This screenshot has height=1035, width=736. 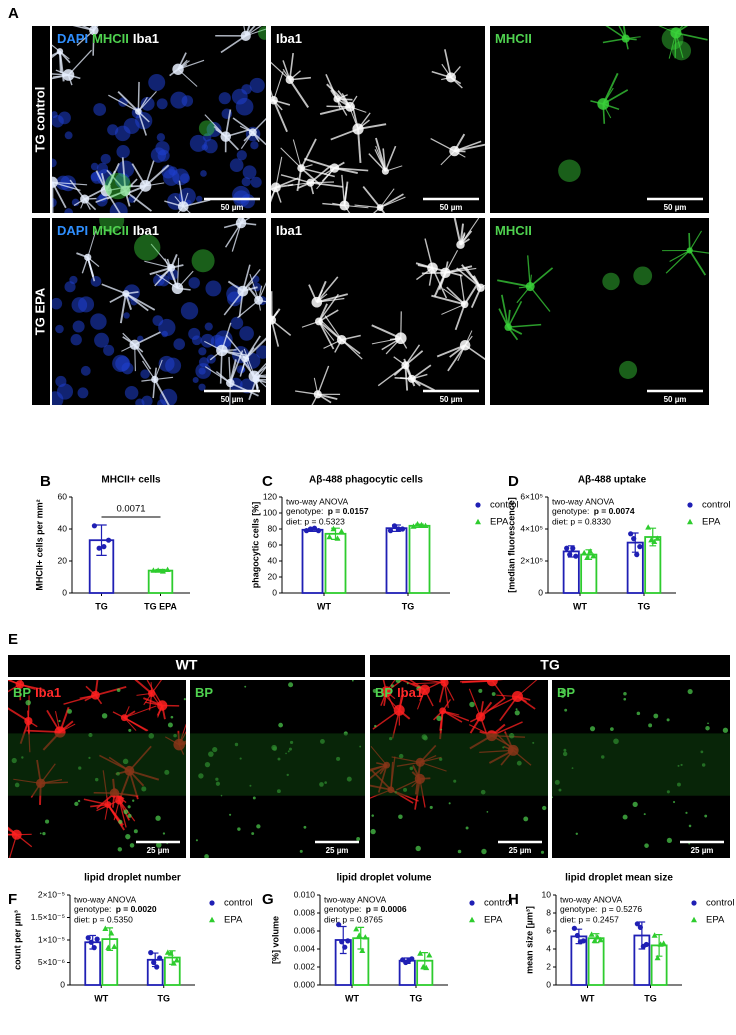 What do you see at coordinates (268, 899) in the screenshot?
I see `panel-letter: G` at bounding box center [268, 899].